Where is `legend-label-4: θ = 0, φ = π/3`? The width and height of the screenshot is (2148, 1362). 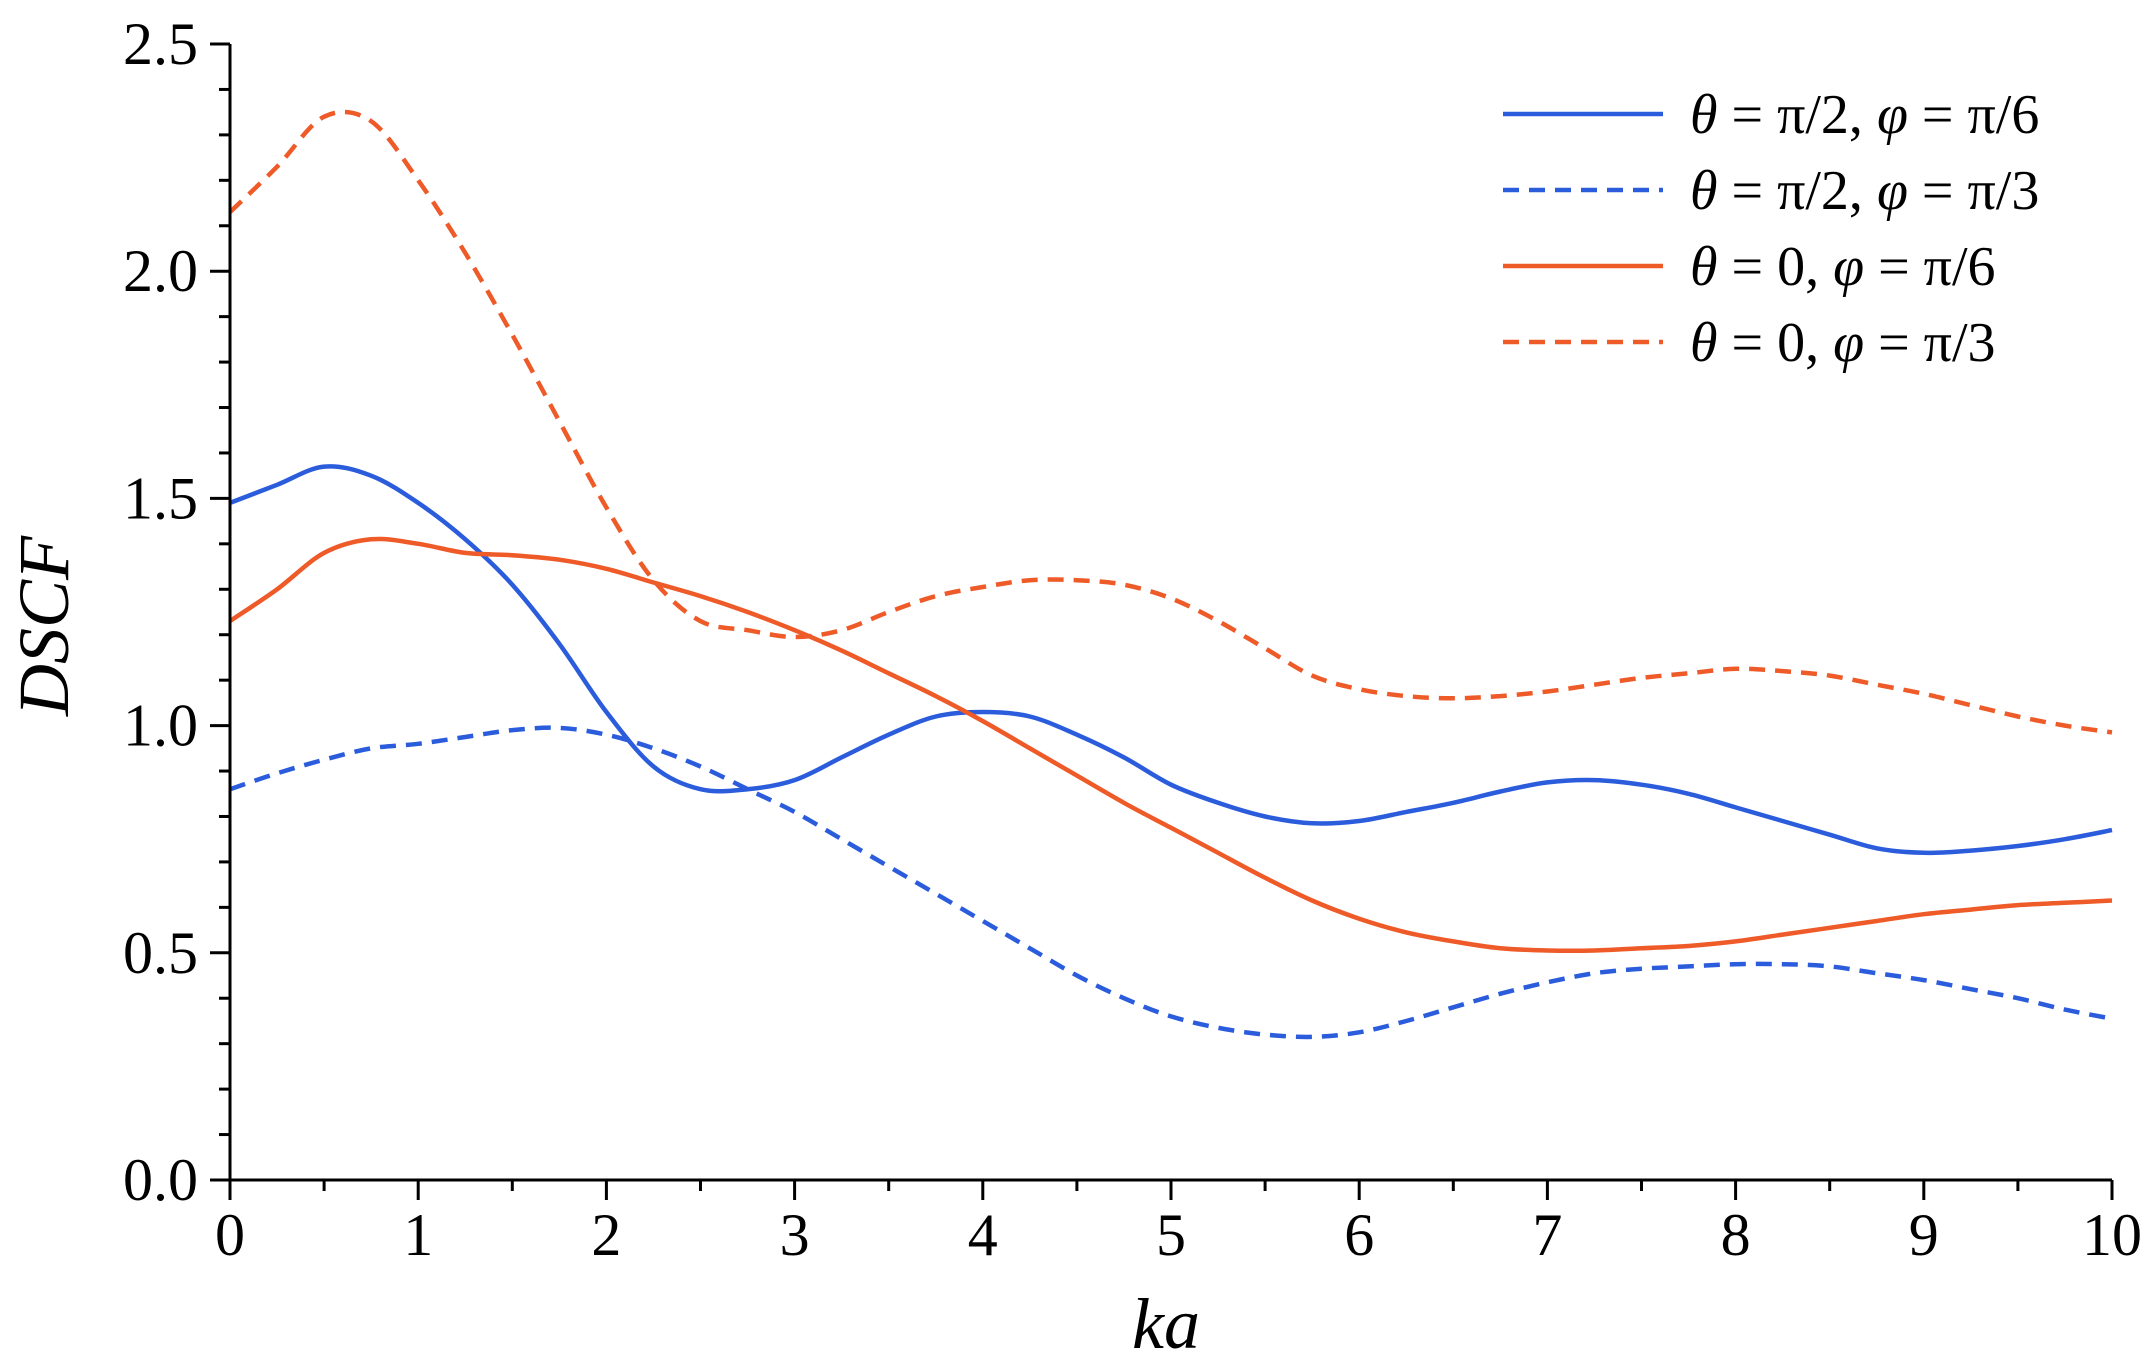
legend-label-4: θ = 0, φ = π/3 is located at coordinates (1843, 343).